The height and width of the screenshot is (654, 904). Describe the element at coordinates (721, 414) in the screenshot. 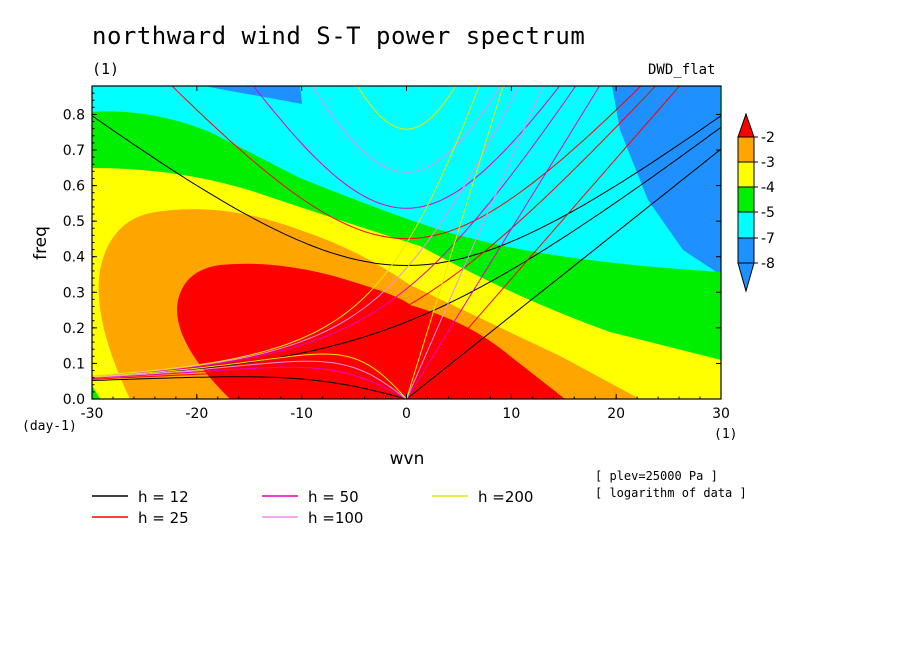

I see `x-tick-label: 30` at that location.